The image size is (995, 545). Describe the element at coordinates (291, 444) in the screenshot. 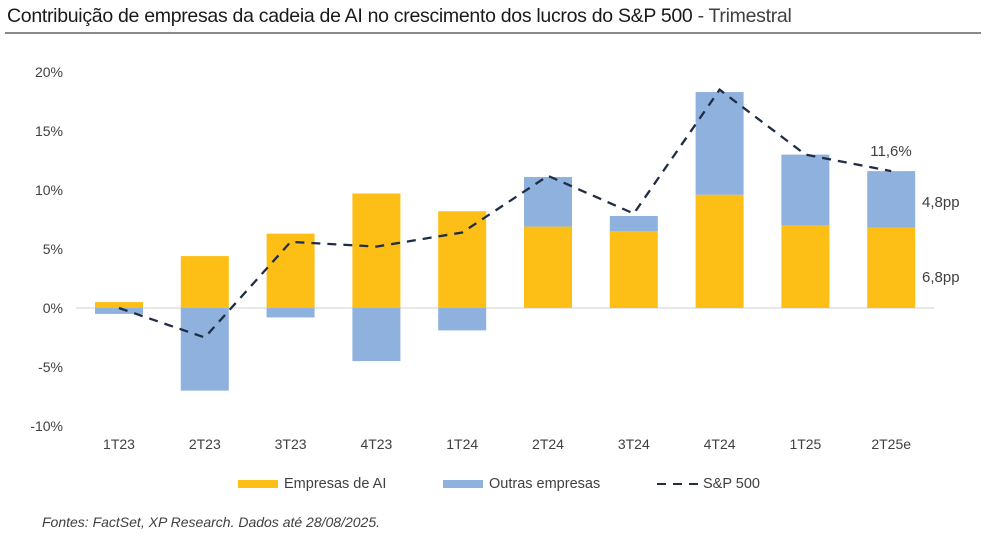

I see `x-tick-label: 3T23` at that location.